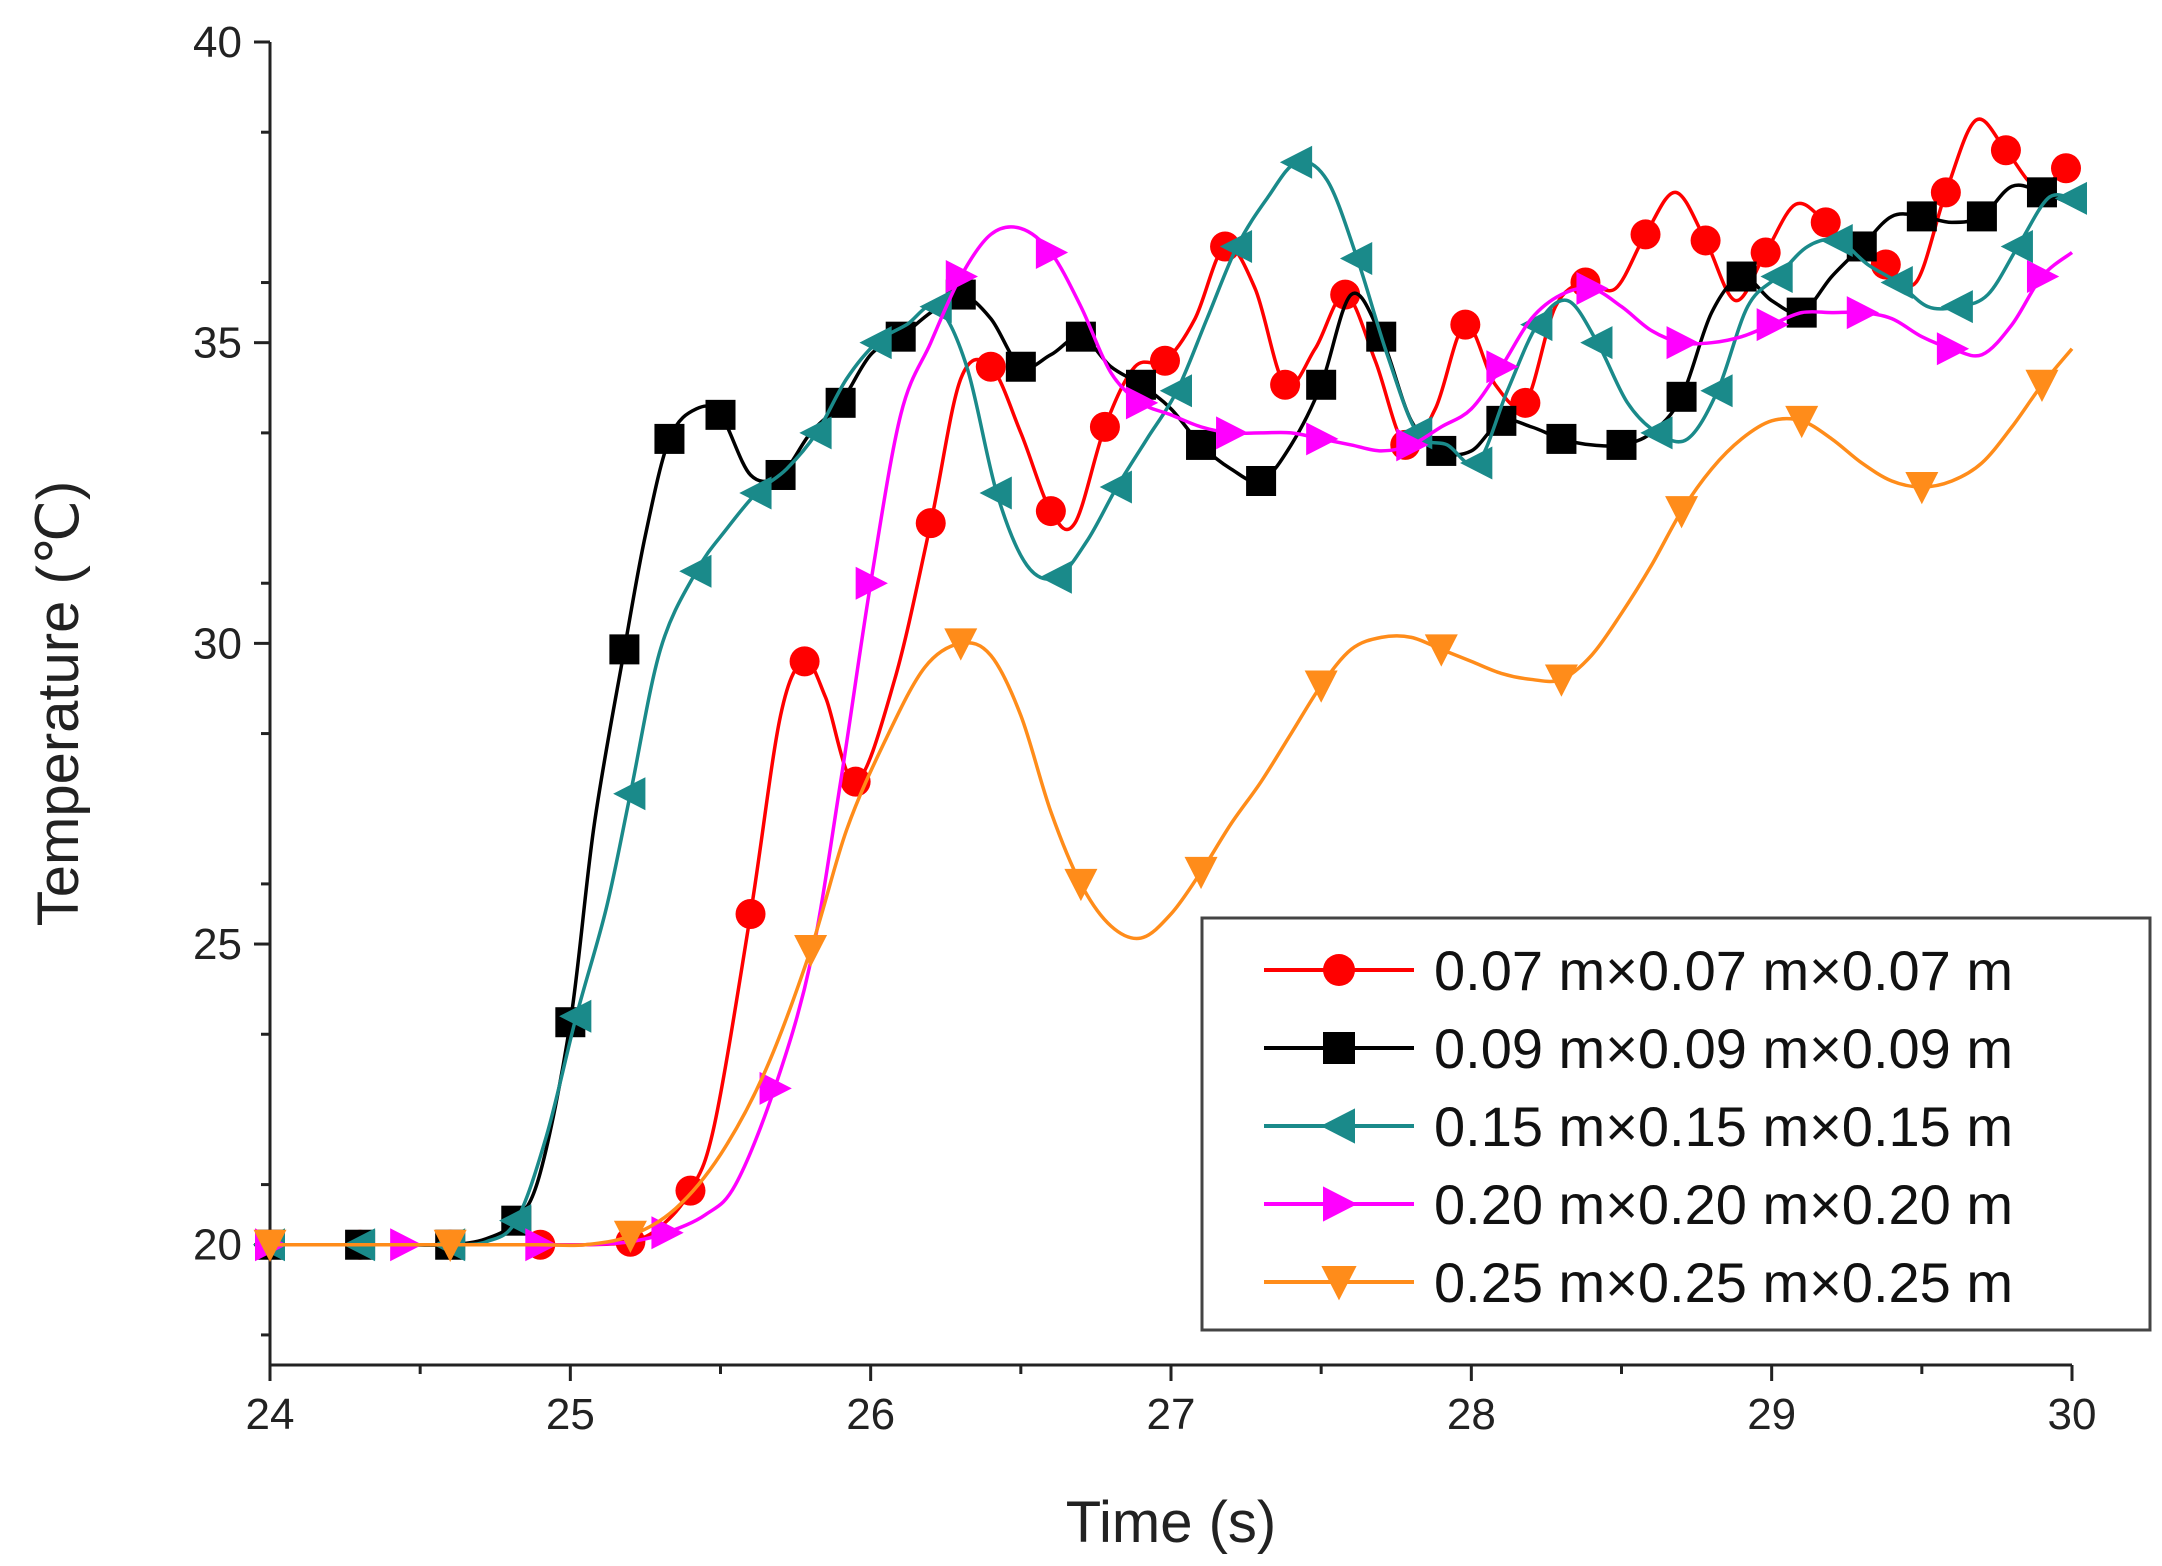  I want to click on legend-item: 0.25 m×0.25 m×0.25 m, so click(1638, 1282).